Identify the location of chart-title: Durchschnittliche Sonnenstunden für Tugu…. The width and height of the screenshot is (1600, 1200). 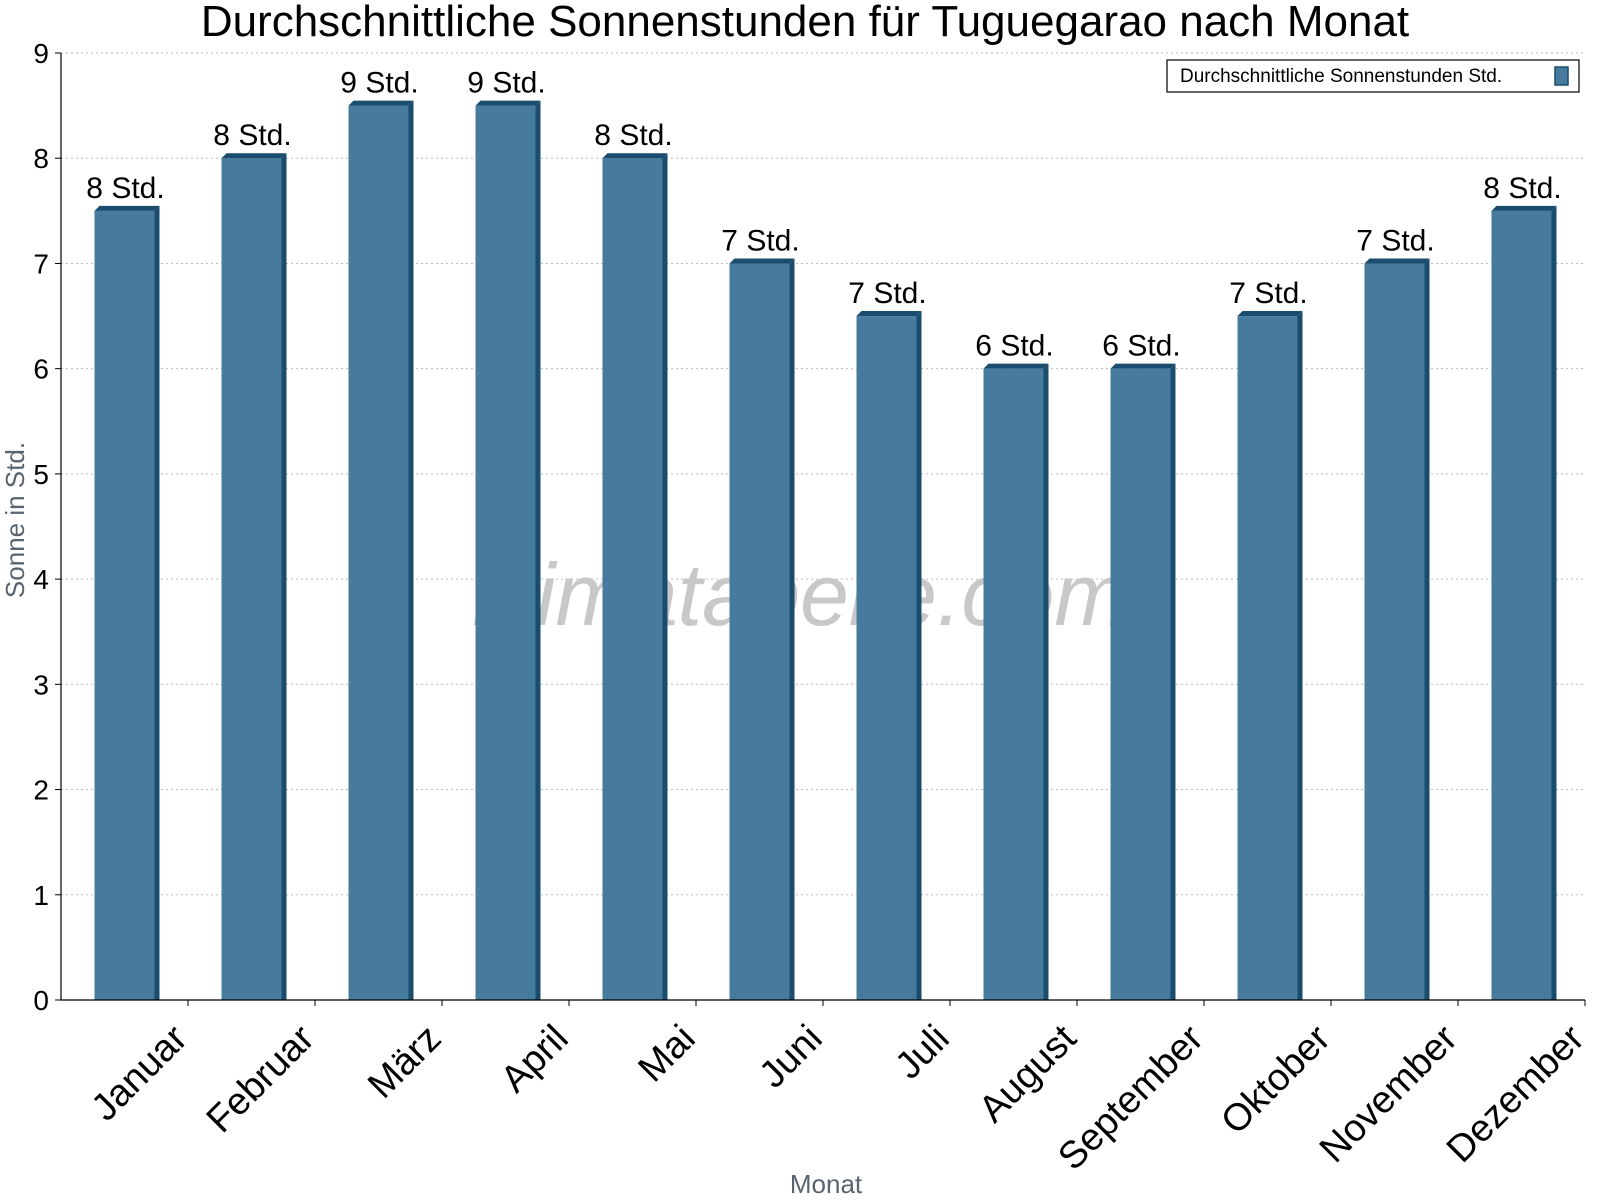
(805, 23).